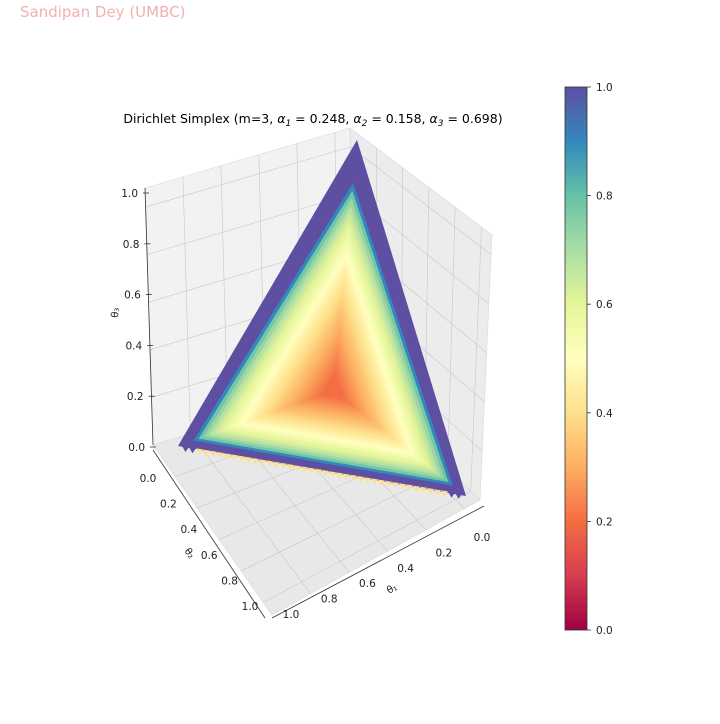 This screenshot has height=724, width=720. Describe the element at coordinates (209, 556) in the screenshot. I see `y-tick-label: 0.6` at that location.